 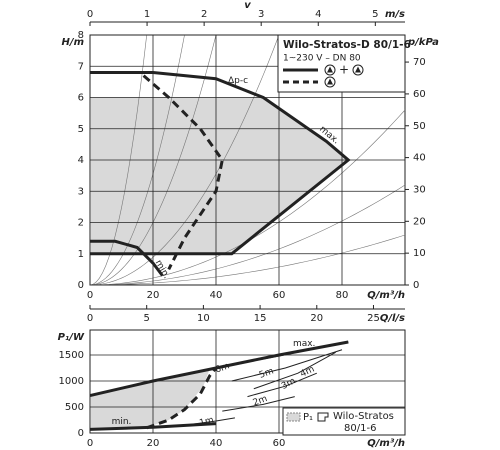 What do you see at coordinates (71, 337) in the screenshot?
I see `y-axis-label: P₁/W` at bounding box center [71, 337].